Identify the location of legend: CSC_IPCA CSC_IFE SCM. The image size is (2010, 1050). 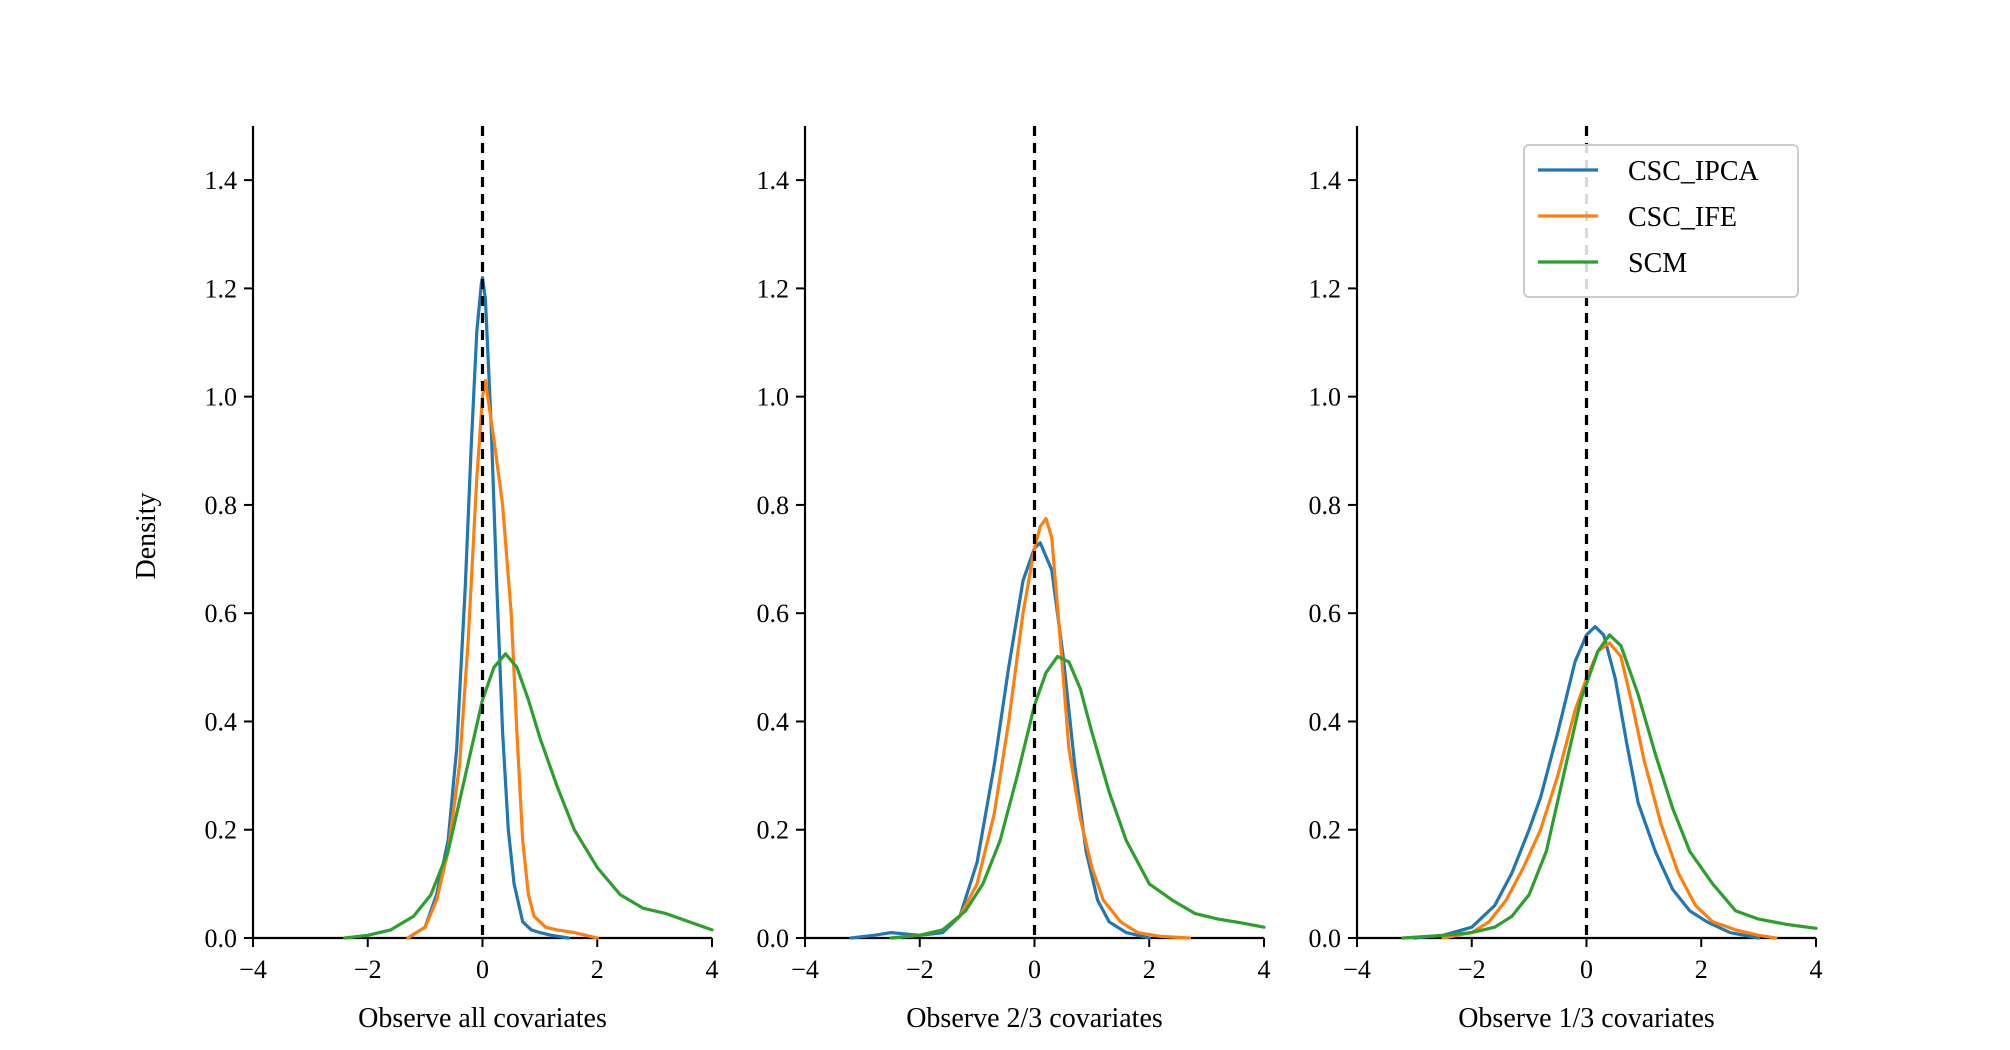
(1661, 221).